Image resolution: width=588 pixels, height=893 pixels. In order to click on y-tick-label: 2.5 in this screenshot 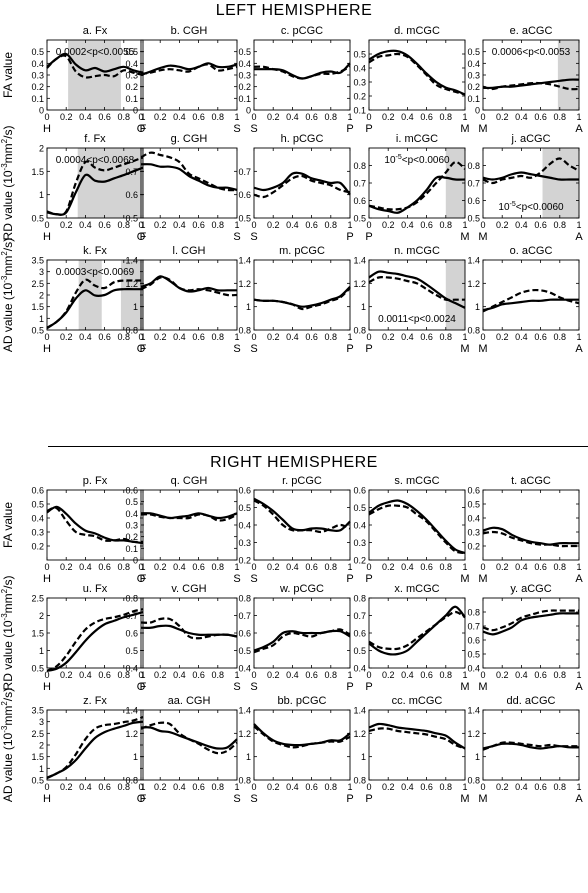, I will do `click(37, 599)`.